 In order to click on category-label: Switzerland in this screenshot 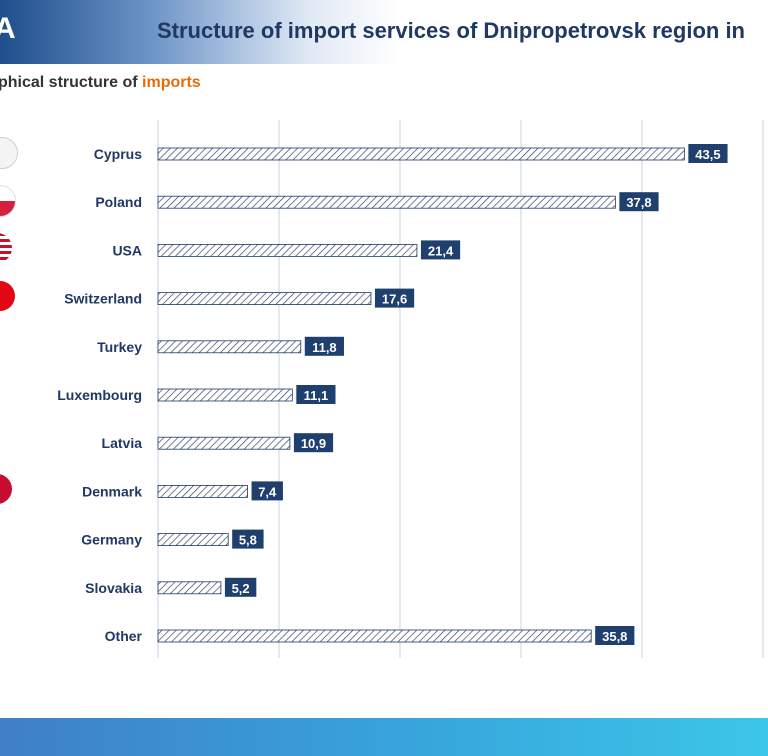, I will do `click(103, 299)`.